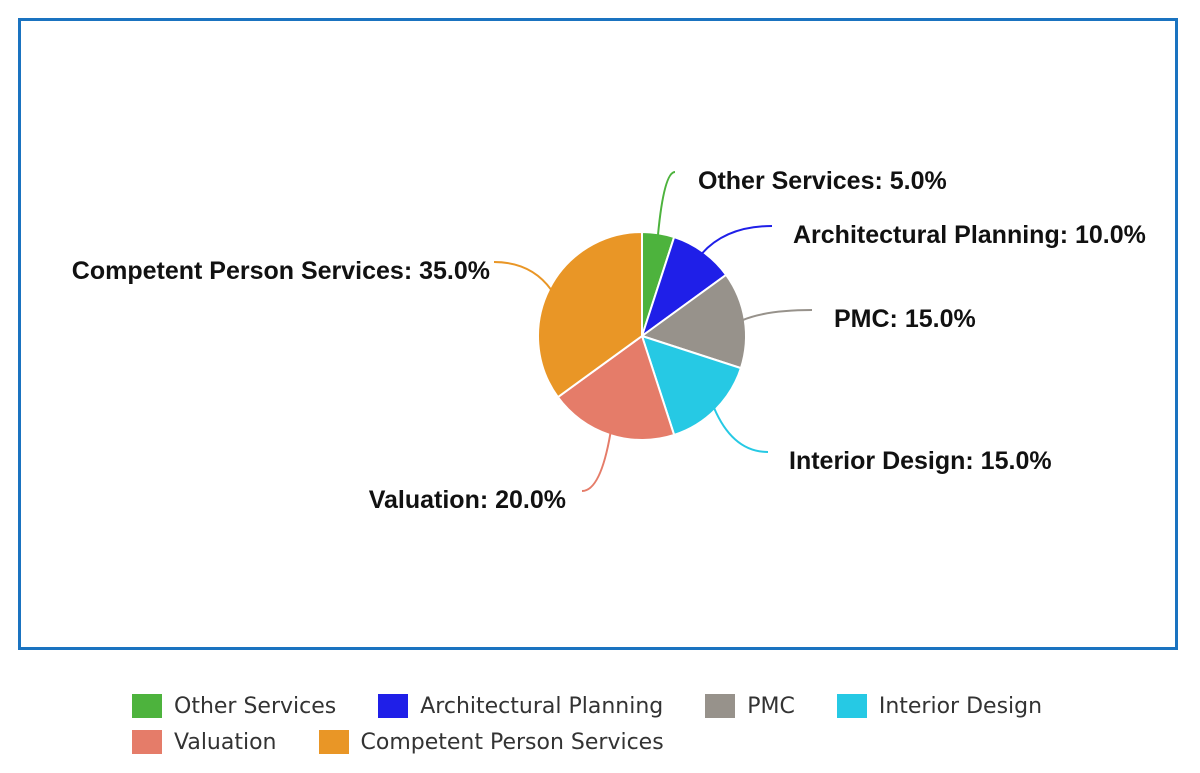 The width and height of the screenshot is (1200, 773). What do you see at coordinates (905, 319) in the screenshot?
I see `slice-label-pmc: PMC: 15.0%` at bounding box center [905, 319].